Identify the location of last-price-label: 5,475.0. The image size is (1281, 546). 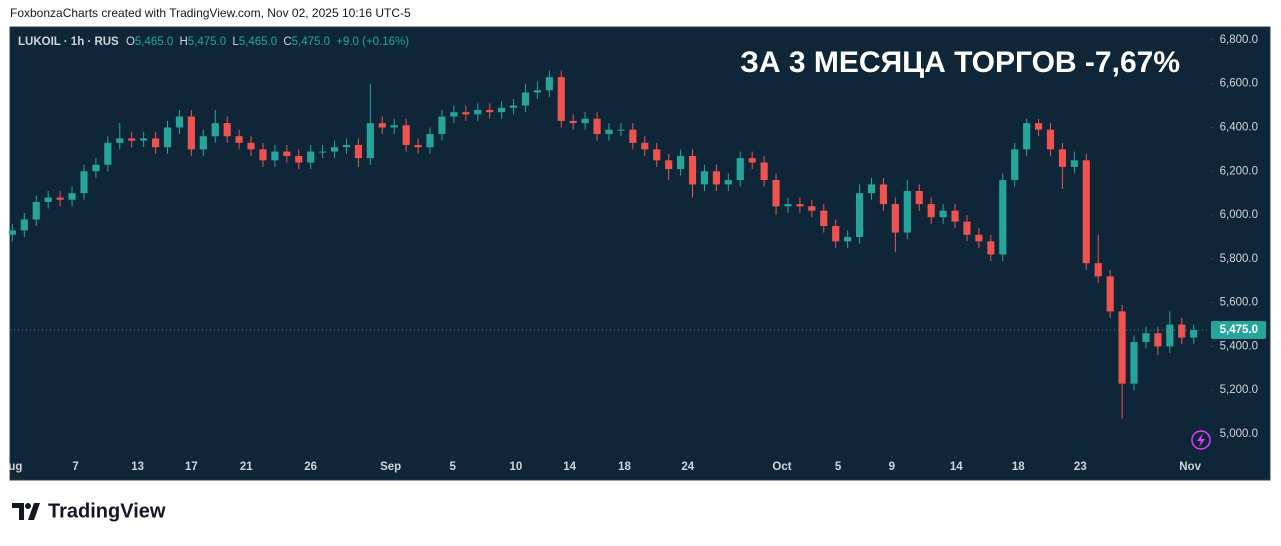
(1239, 330).